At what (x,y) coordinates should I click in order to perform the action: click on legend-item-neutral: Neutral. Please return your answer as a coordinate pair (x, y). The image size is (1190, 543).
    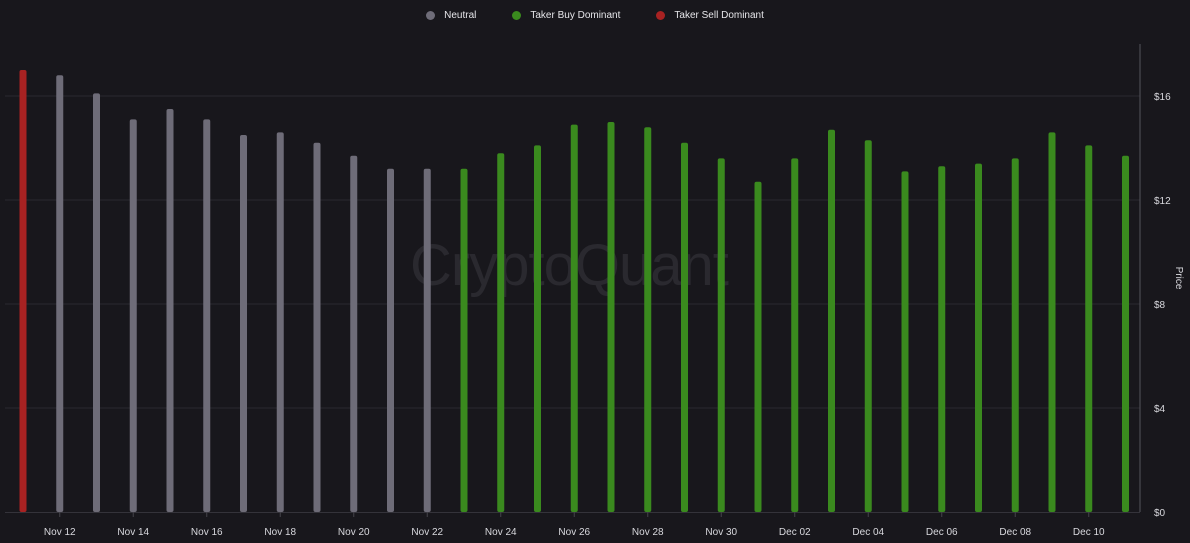
    Looking at the image, I should click on (451, 15).